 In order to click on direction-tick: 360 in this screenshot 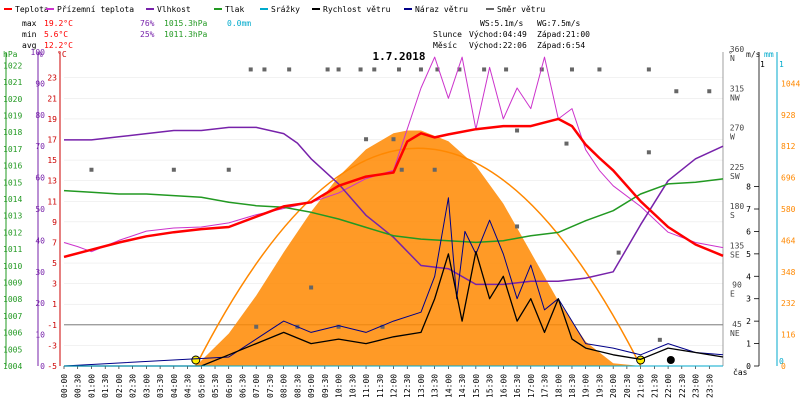, I will do `click(737, 49)`.